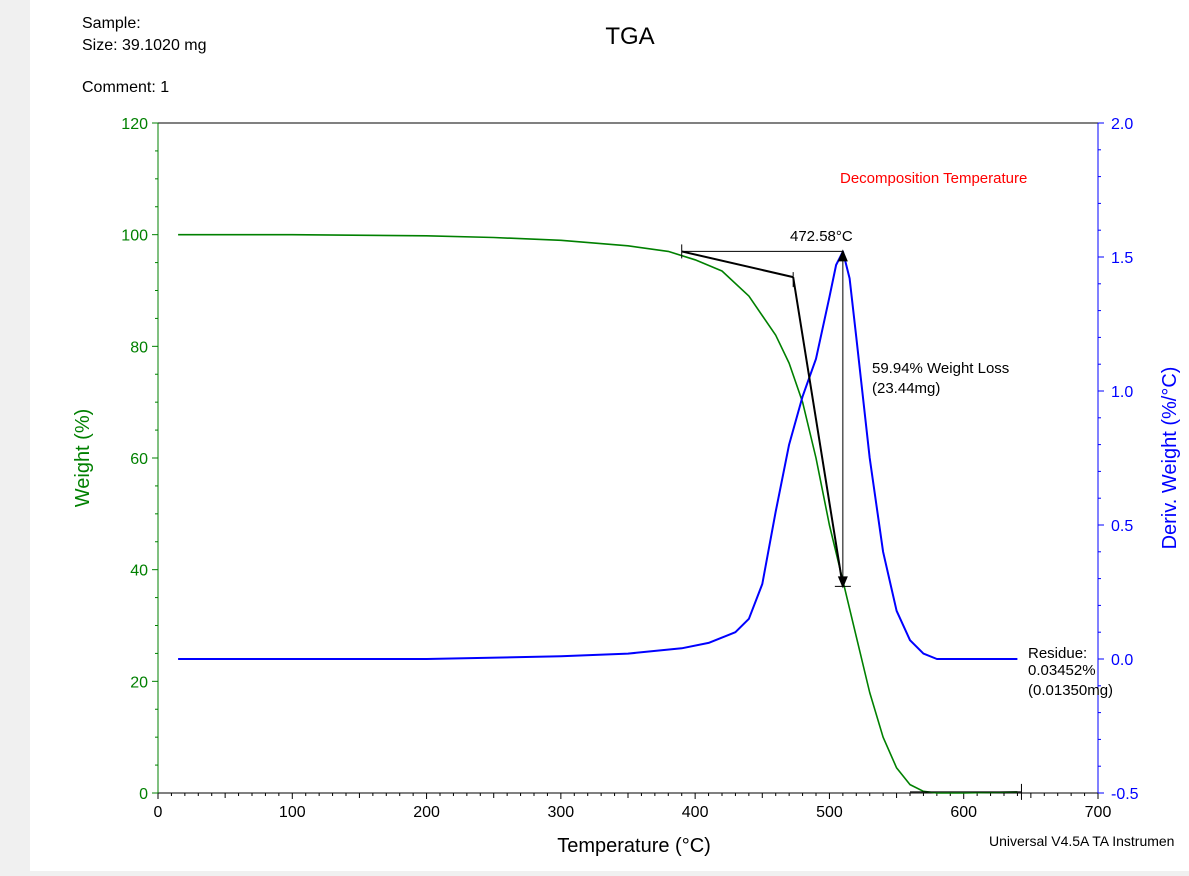  I want to click on inflection-tangent-line, so click(818, 431).